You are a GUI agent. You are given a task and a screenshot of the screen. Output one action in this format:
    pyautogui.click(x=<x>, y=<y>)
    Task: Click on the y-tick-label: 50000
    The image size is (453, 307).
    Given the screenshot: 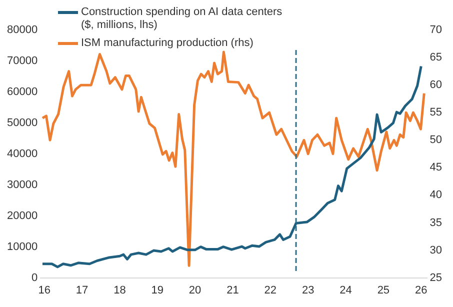 What is the action you would take?
    pyautogui.click(x=22, y=122)
    